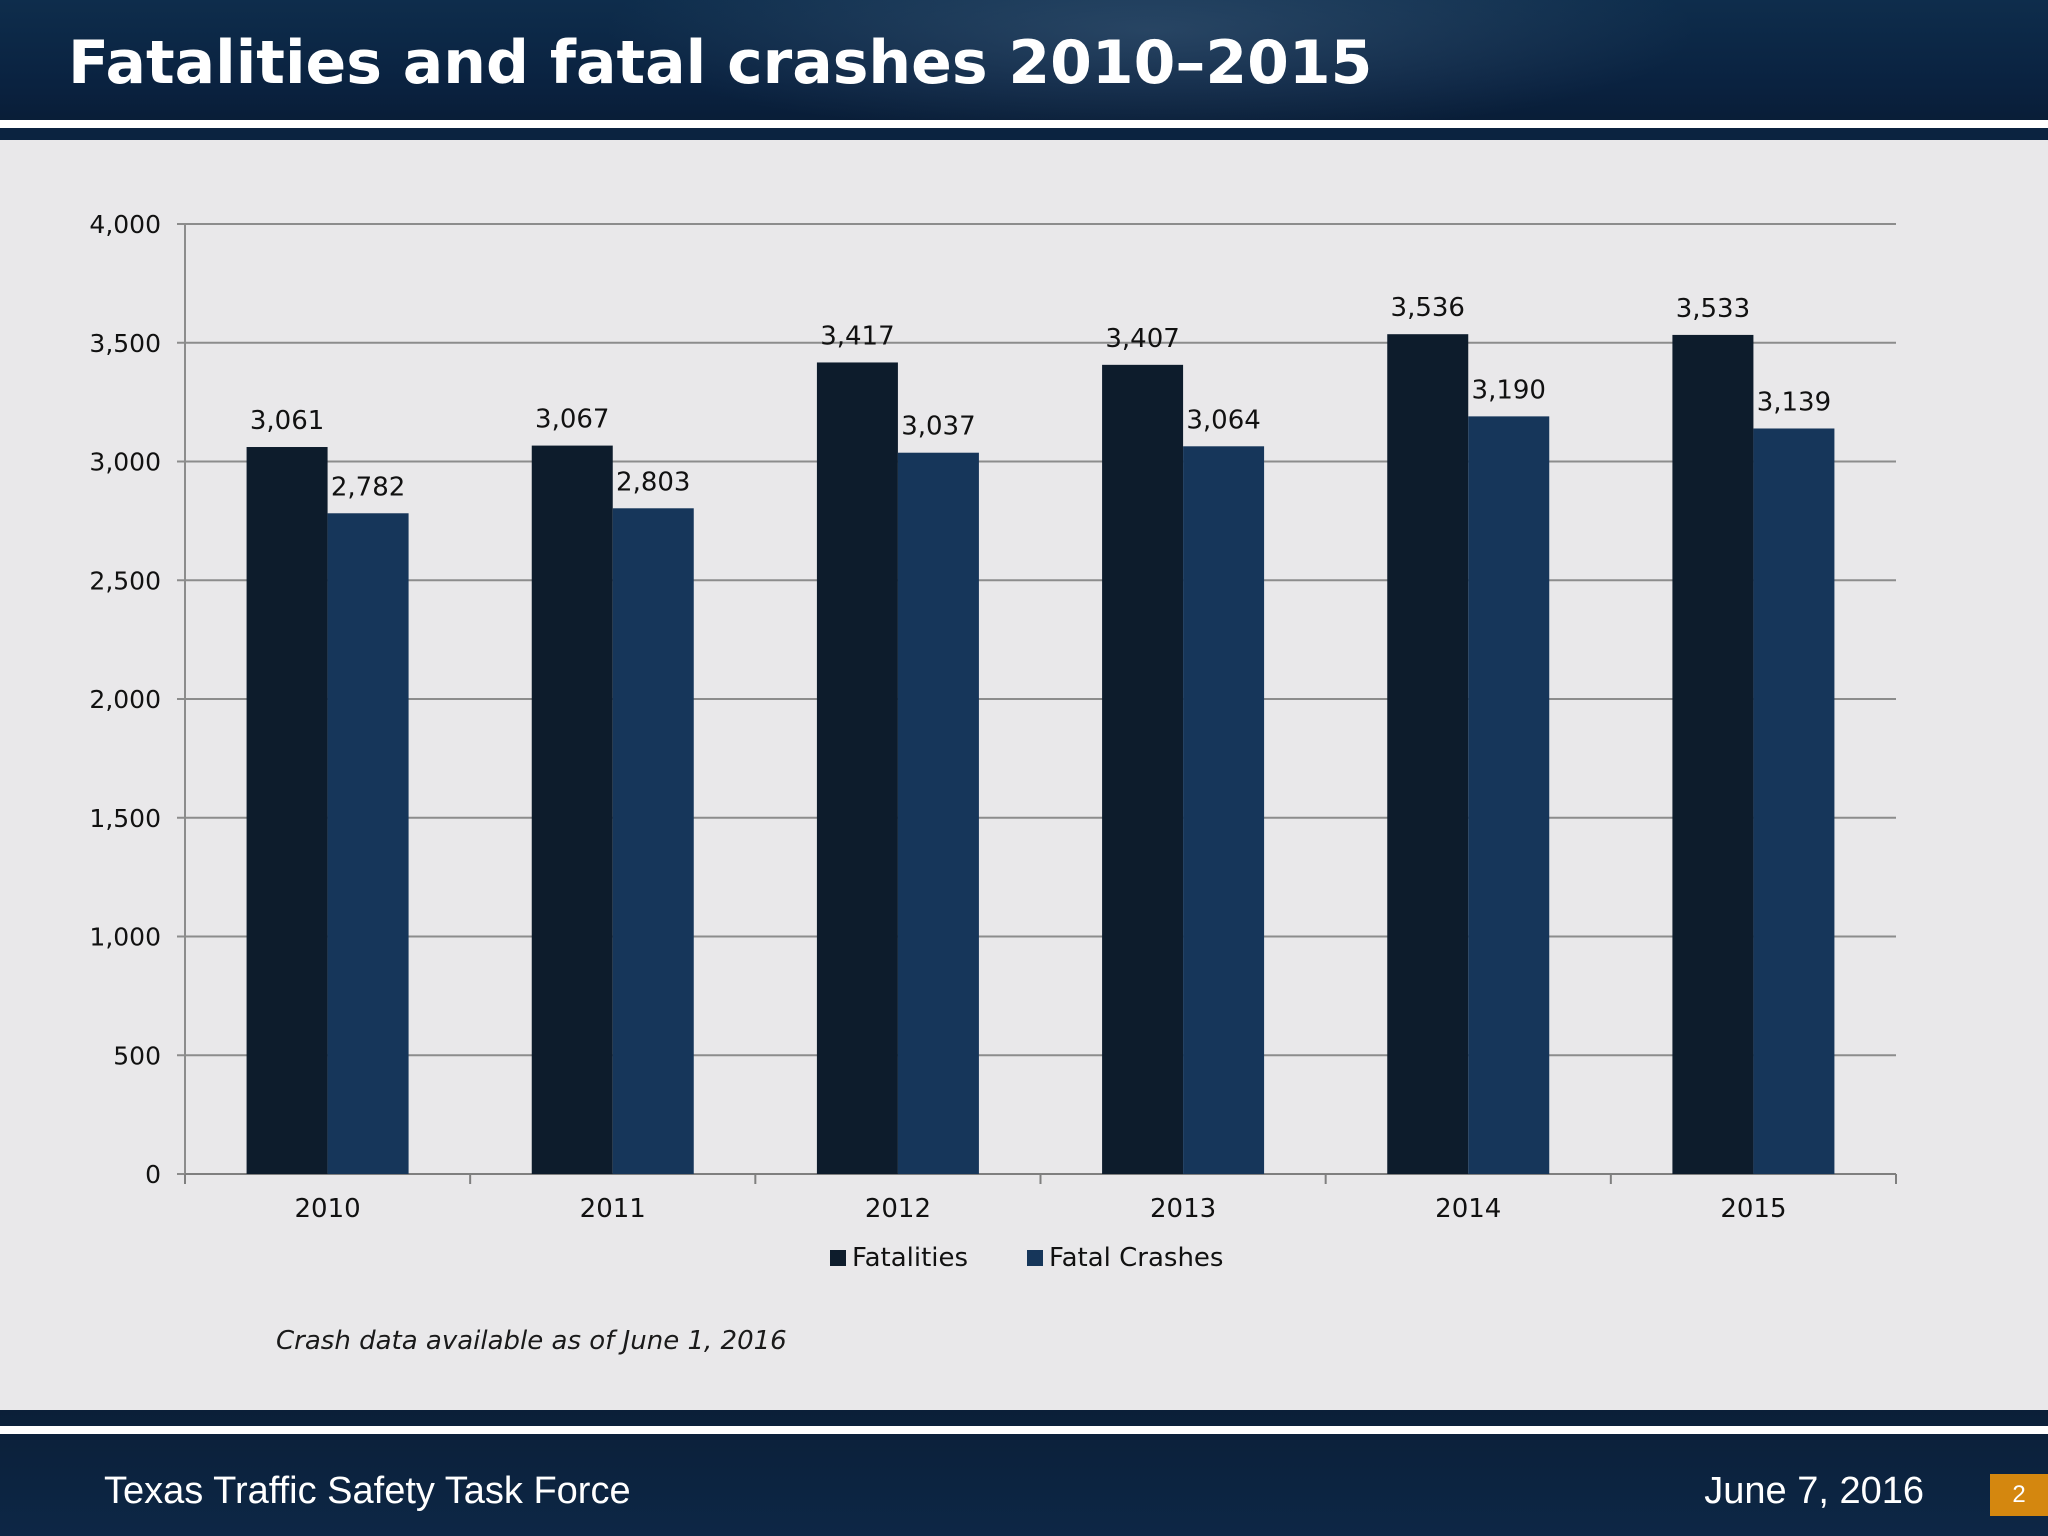 The height and width of the screenshot is (1536, 2048). What do you see at coordinates (367, 1491) in the screenshot?
I see `footer-organization: Texas Traffic Safety Task Force` at bounding box center [367, 1491].